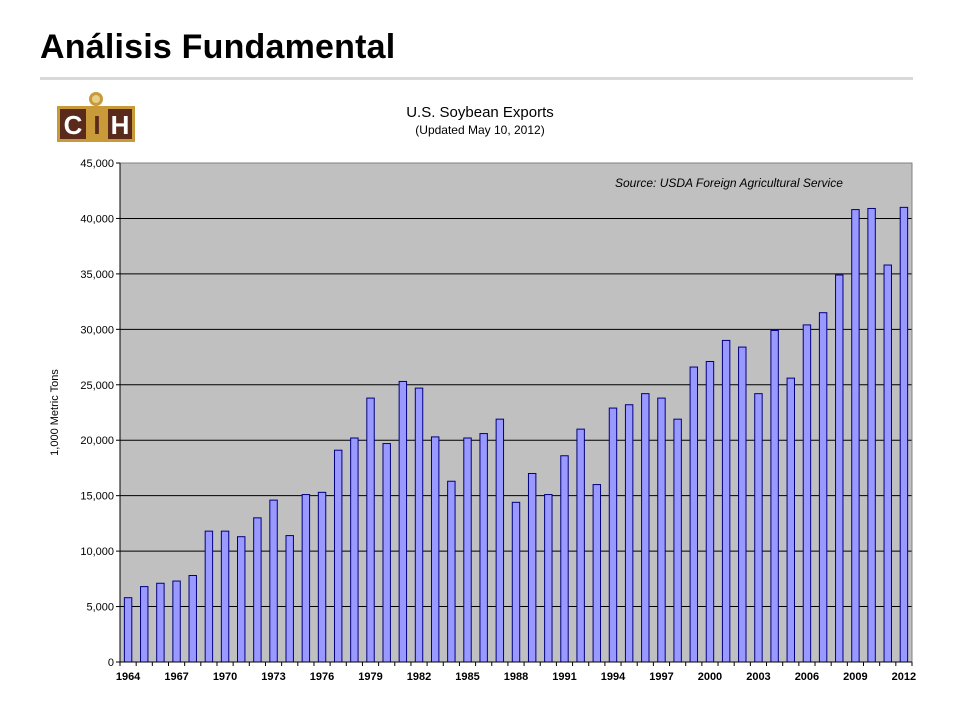 This screenshot has height=720, width=960. Describe the element at coordinates (97, 497) in the screenshot. I see `y-tick-label: 15,000` at that location.